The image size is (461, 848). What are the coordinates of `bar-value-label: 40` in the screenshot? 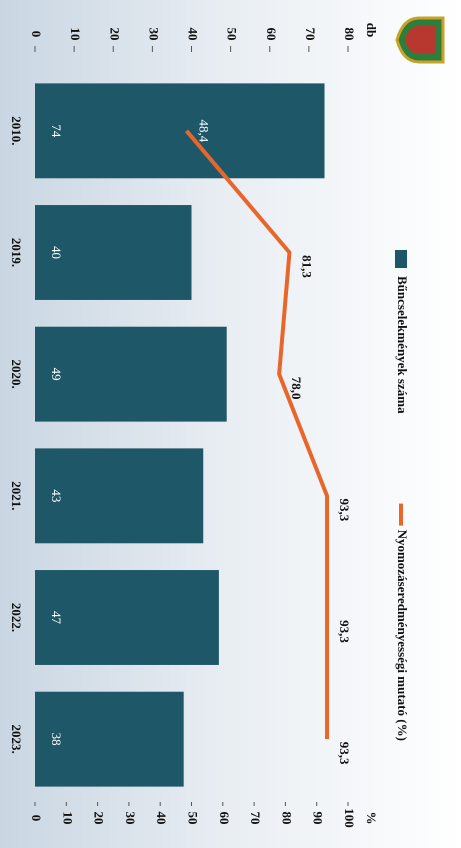 It's located at (56, 252).